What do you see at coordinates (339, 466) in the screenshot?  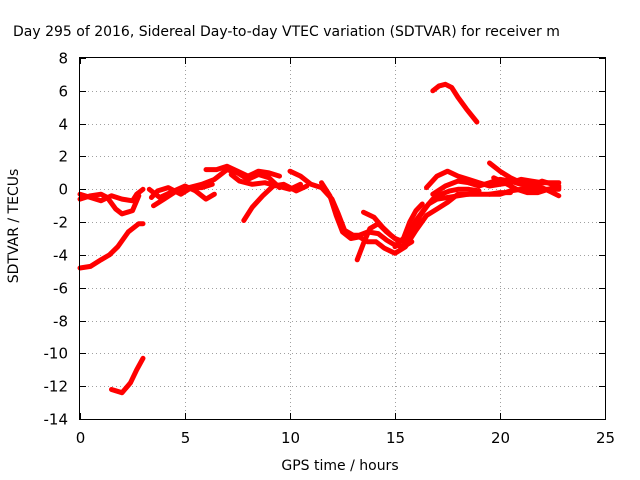 I see `x-axis-label: GPS time / hours` at bounding box center [339, 466].